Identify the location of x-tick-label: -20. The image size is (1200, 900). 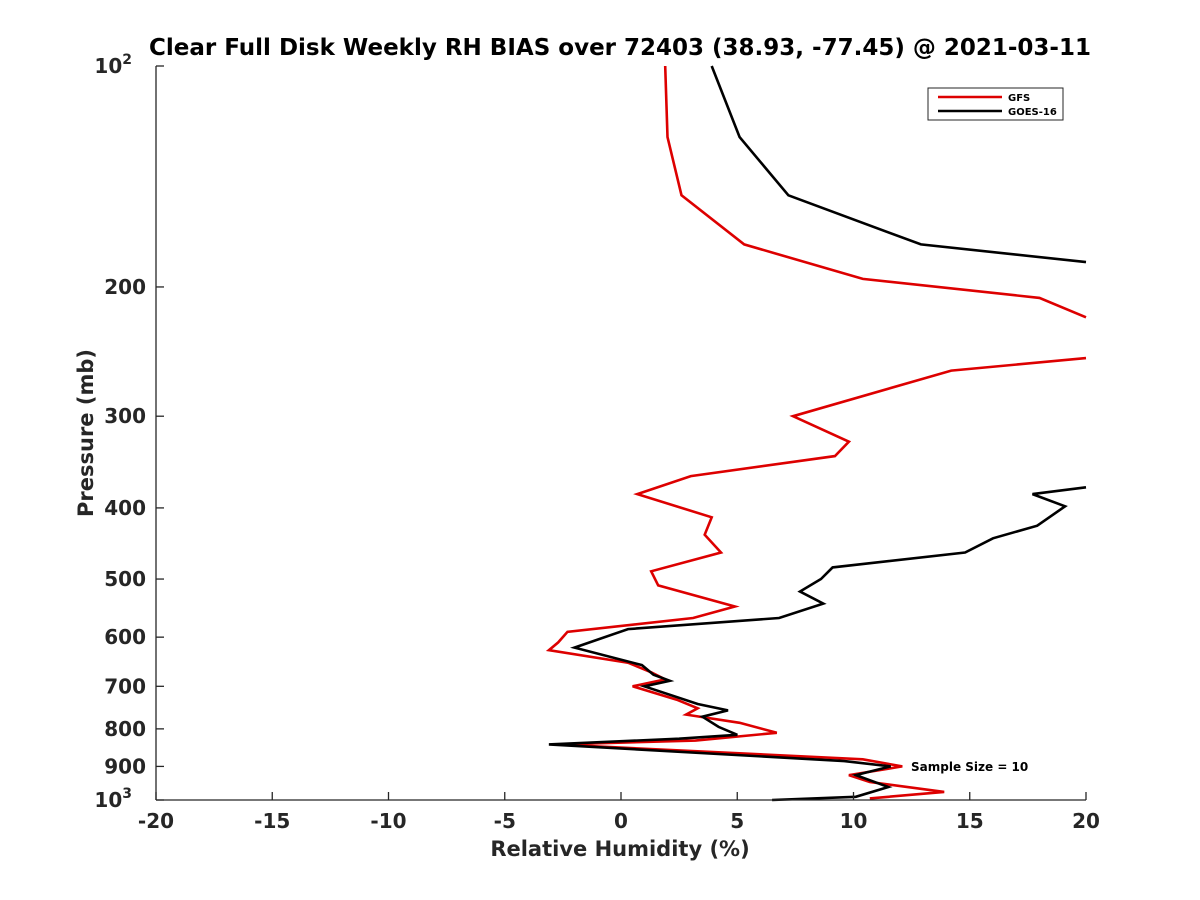
(156, 821).